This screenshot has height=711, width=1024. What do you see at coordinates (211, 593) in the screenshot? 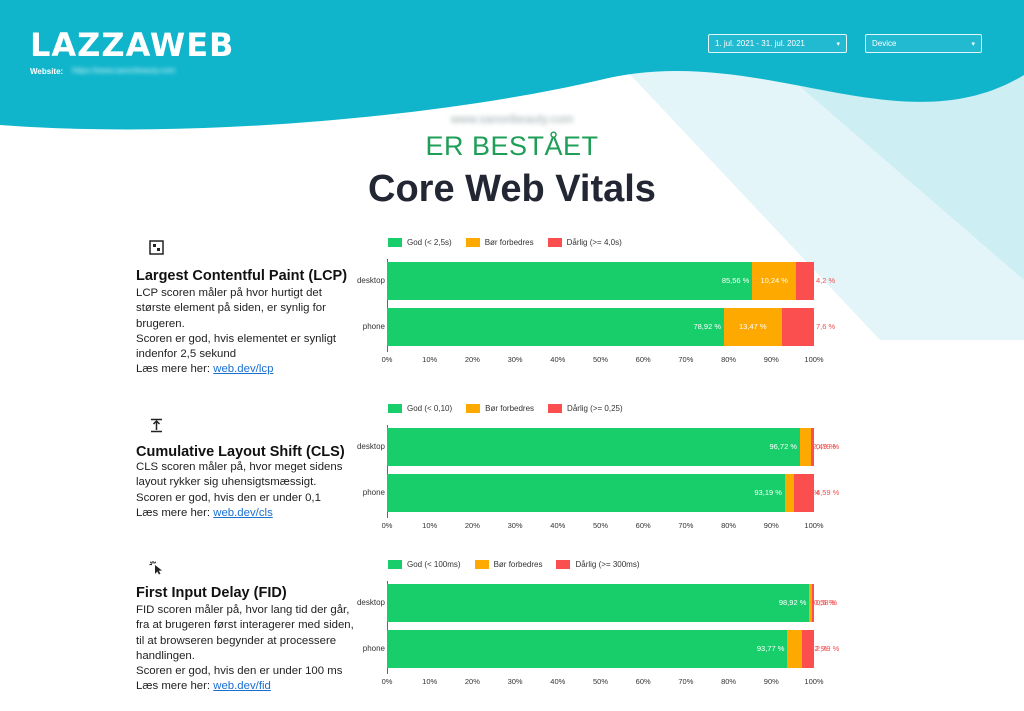
I see `metric-title: First Input Delay (FID)` at bounding box center [211, 593].